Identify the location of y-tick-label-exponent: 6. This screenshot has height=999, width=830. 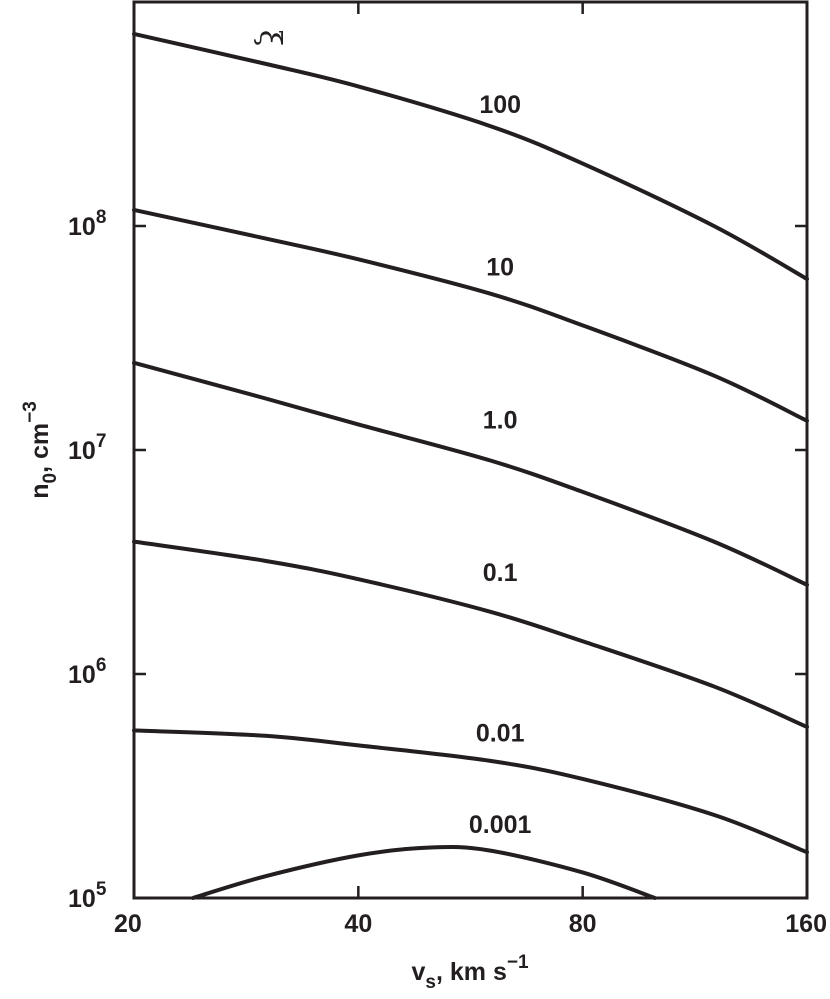
(101, 665).